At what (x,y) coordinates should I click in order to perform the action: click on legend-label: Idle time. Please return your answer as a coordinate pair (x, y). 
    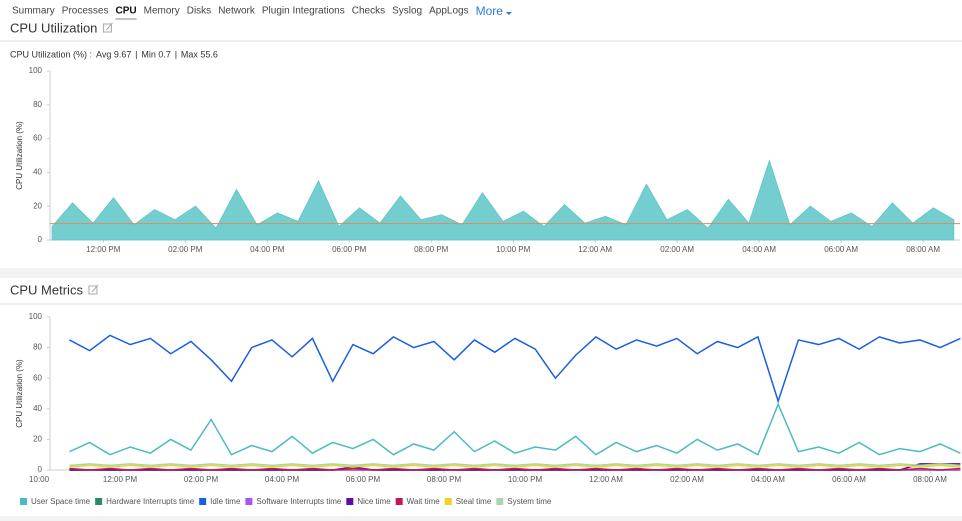
    Looking at the image, I should click on (225, 501).